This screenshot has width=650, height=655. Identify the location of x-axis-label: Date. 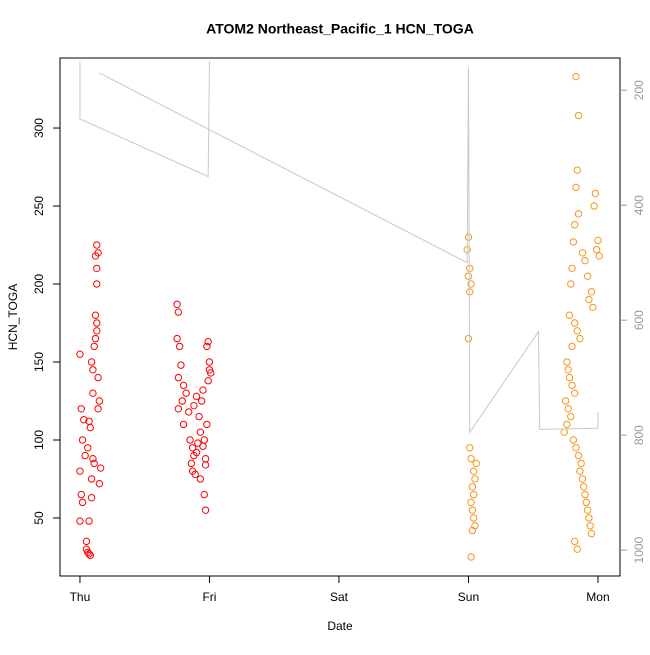
(340, 626).